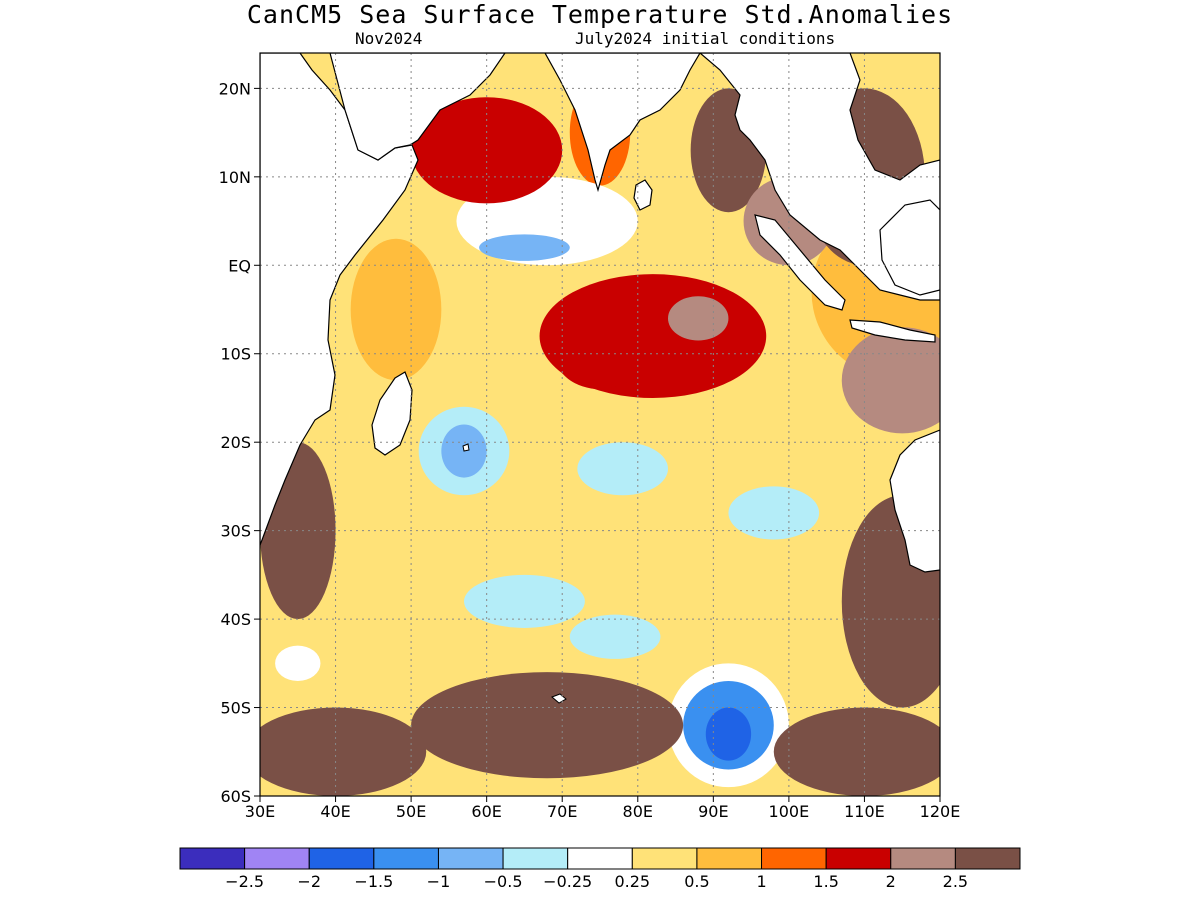 The width and height of the screenshot is (1200, 900). What do you see at coordinates (789, 811) in the screenshot?
I see `x-tick-label: 100E` at bounding box center [789, 811].